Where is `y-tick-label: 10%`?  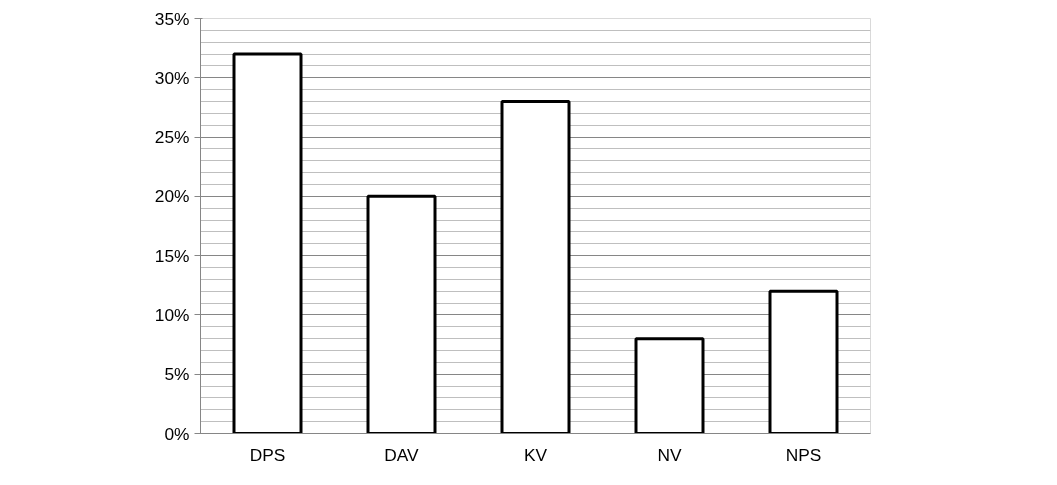
y-tick-label: 10% is located at coordinates (172, 314).